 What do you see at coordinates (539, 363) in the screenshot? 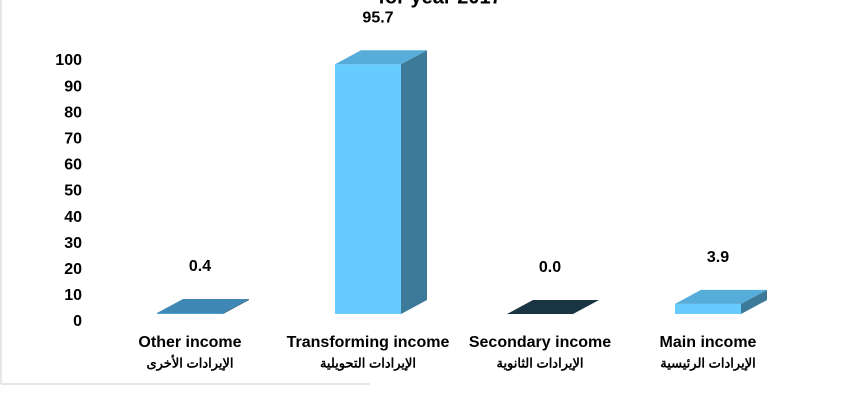
I see `x-tick-label-ar: الإيرادات الثانوية` at bounding box center [539, 363].